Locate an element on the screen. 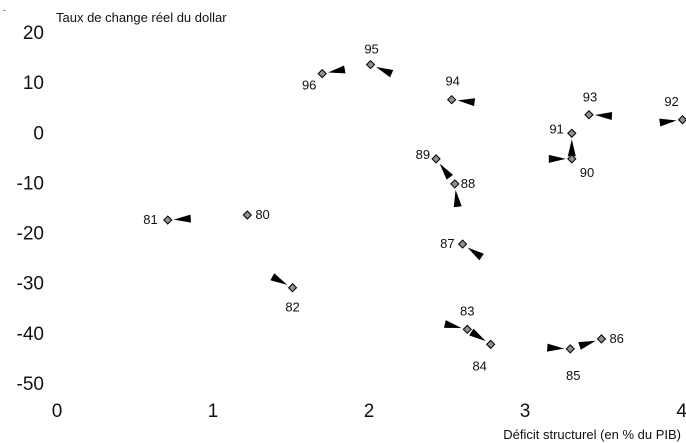  y-tick-label: -20 is located at coordinates (30, 234).